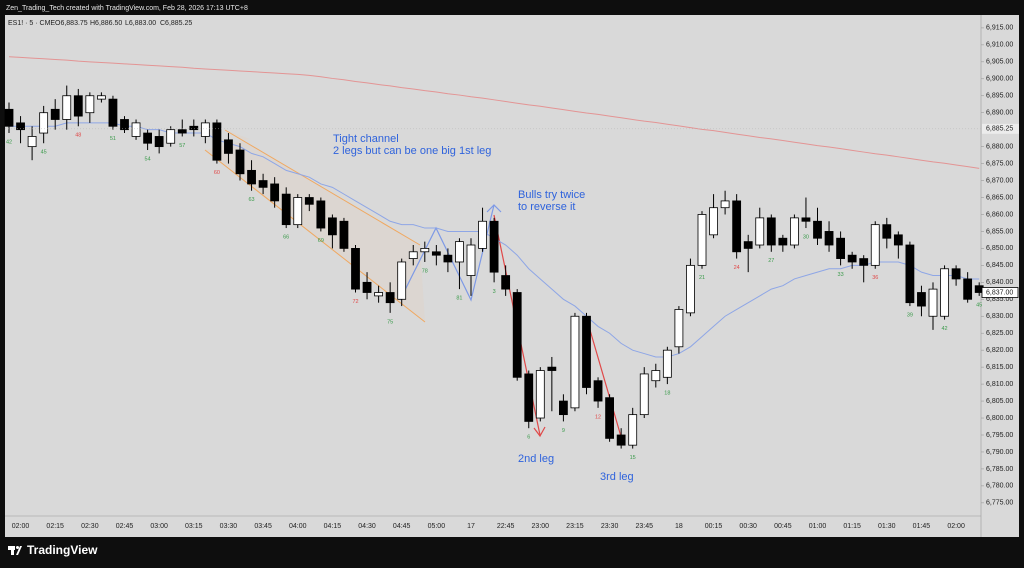 The width and height of the screenshot is (1024, 568). Describe the element at coordinates (53, 550) in the screenshot. I see `logo: TradingView` at that location.